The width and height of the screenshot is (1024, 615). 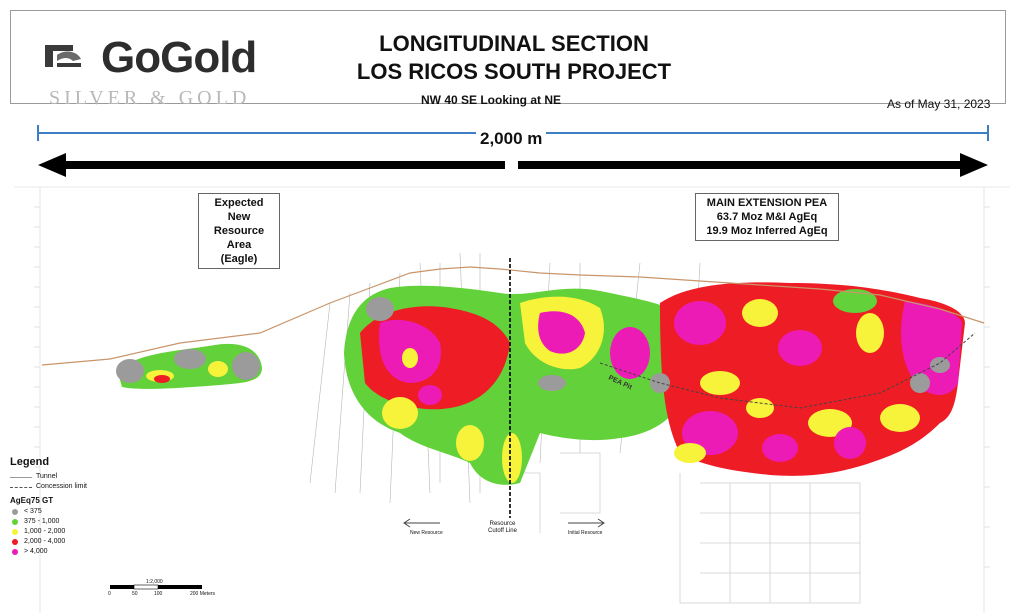 I want to click on scale-tick: 0, so click(x=109, y=594).